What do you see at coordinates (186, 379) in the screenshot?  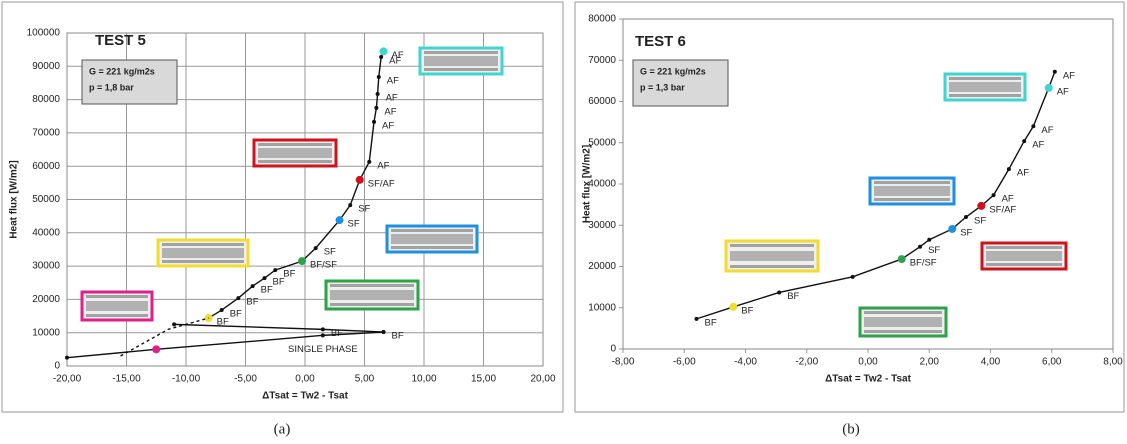 I see `x-tick-label: -10,00` at bounding box center [186, 379].